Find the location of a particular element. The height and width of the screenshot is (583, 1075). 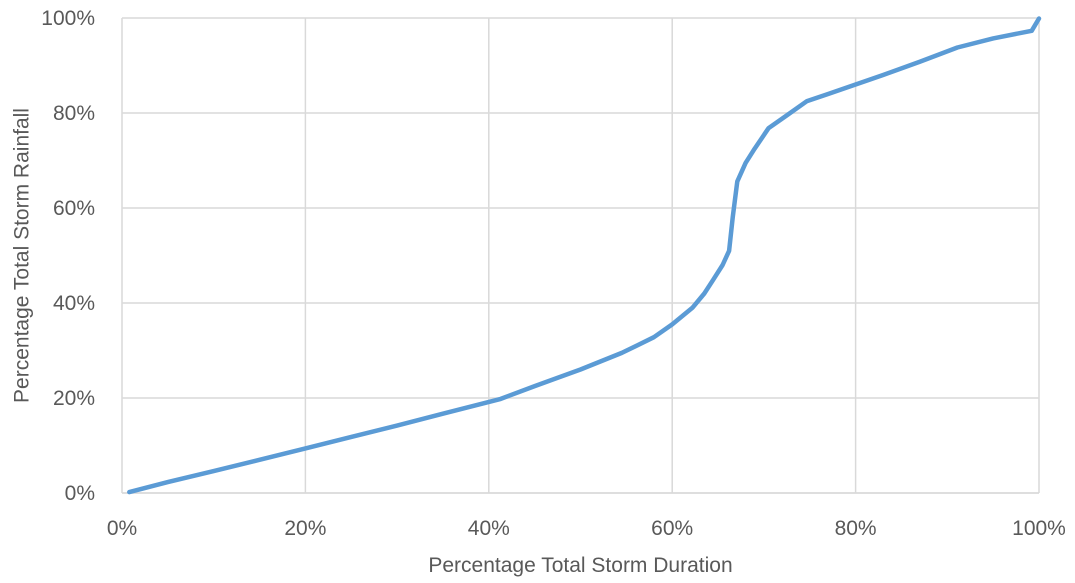

y-tick-label: 20% is located at coordinates (74, 398).